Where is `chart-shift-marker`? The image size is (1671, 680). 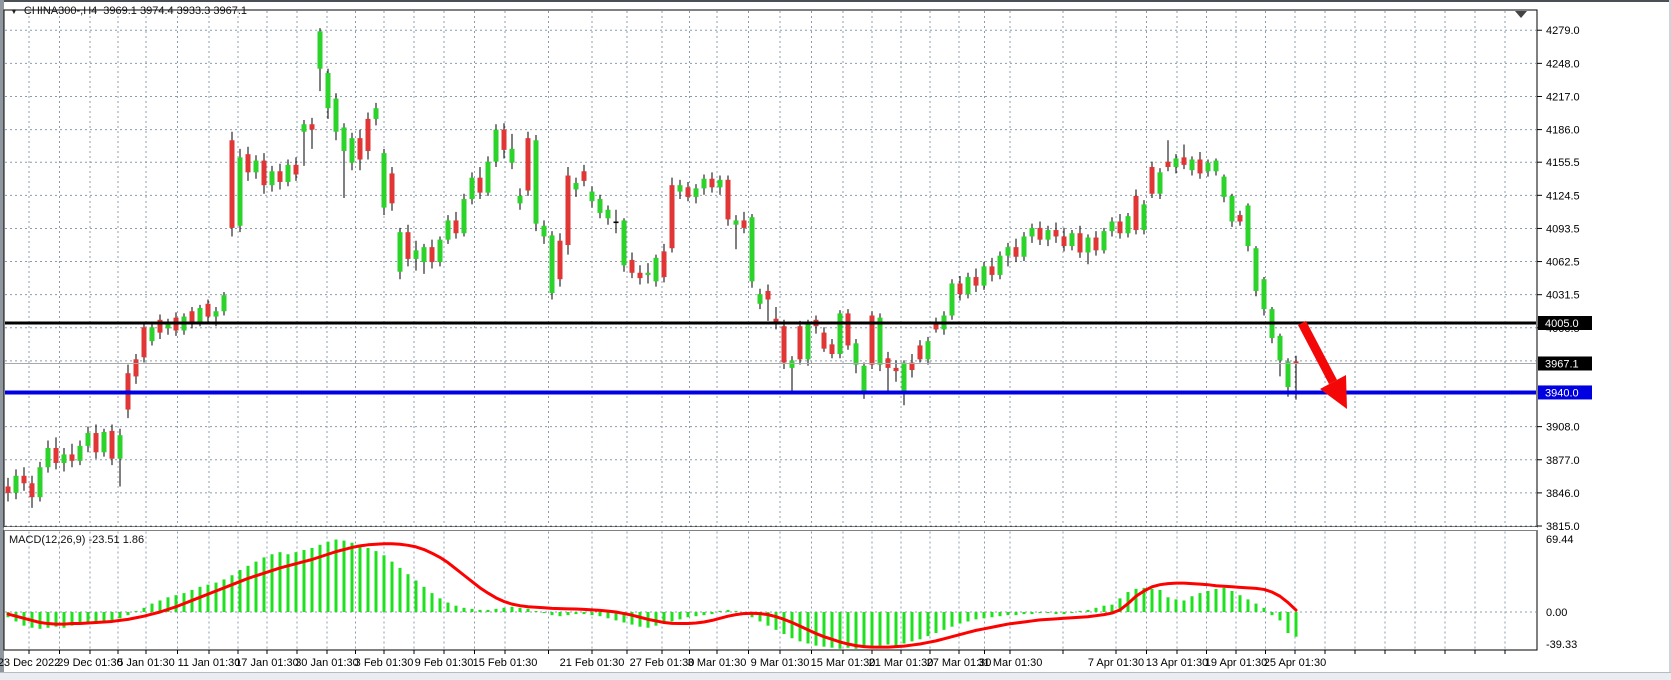
chart-shift-marker is located at coordinates (1521, 14).